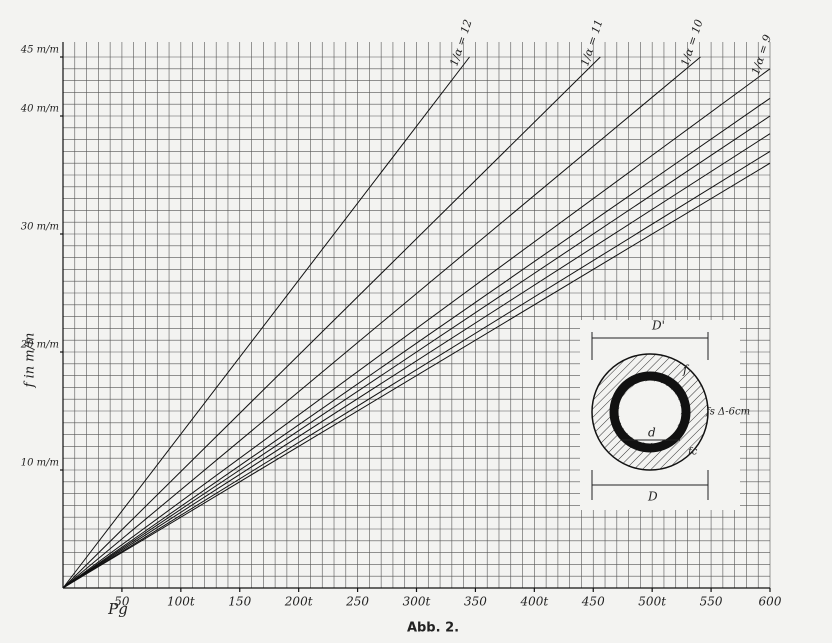  What do you see at coordinates (727, 412) in the screenshot?
I see `inset-label: fs Δ-6cm` at bounding box center [727, 412].